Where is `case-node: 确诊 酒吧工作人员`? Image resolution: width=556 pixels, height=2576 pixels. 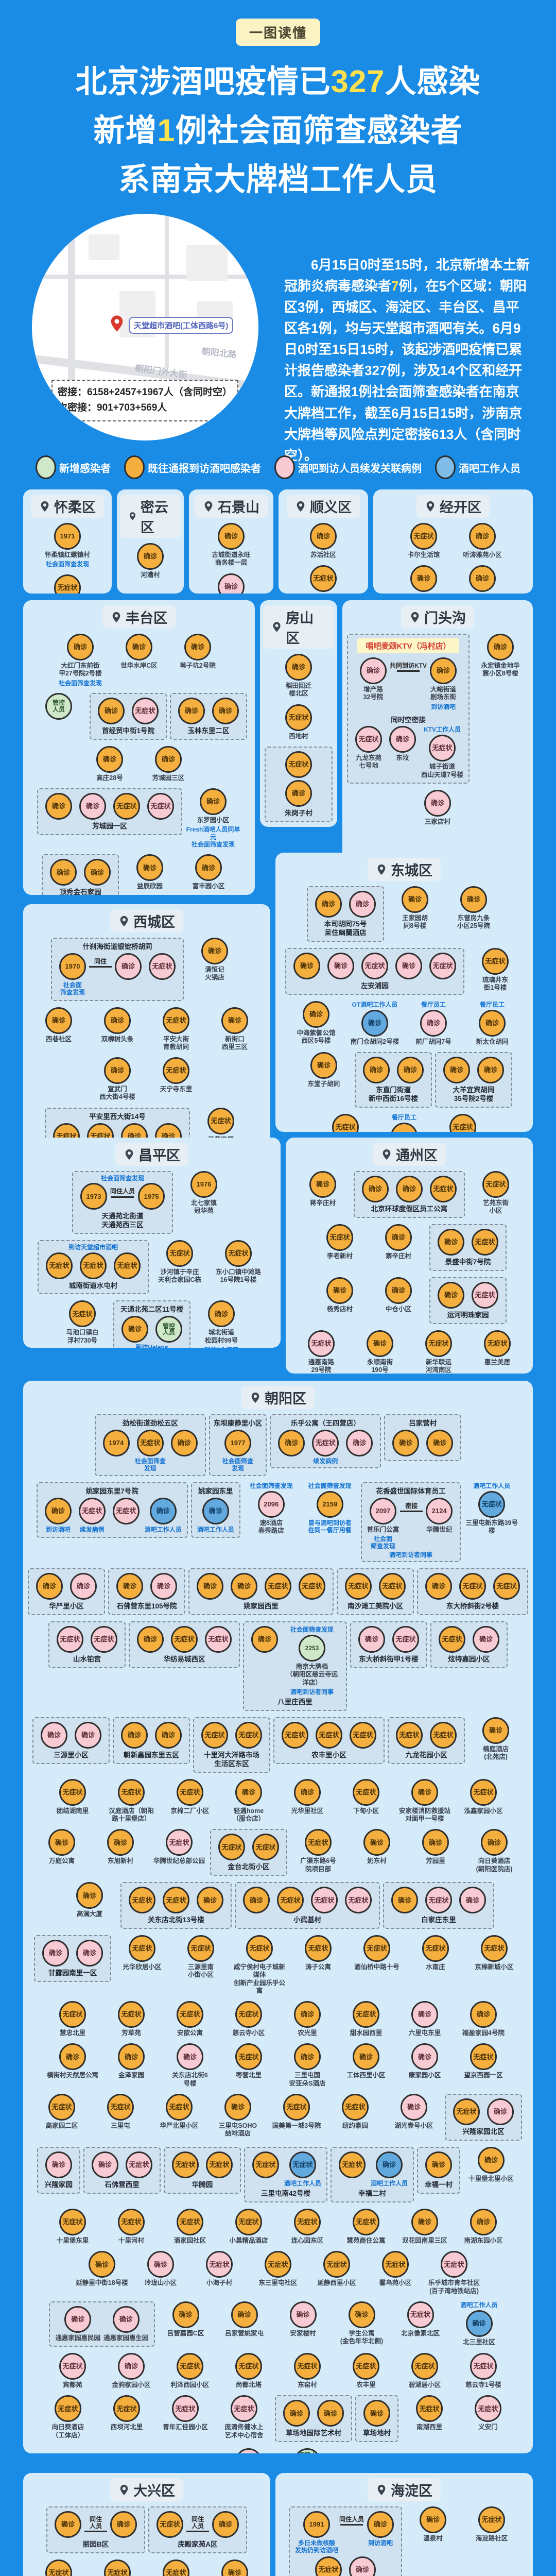
case-node: 确诊 酒吧工作人员 is located at coordinates (163, 1515).